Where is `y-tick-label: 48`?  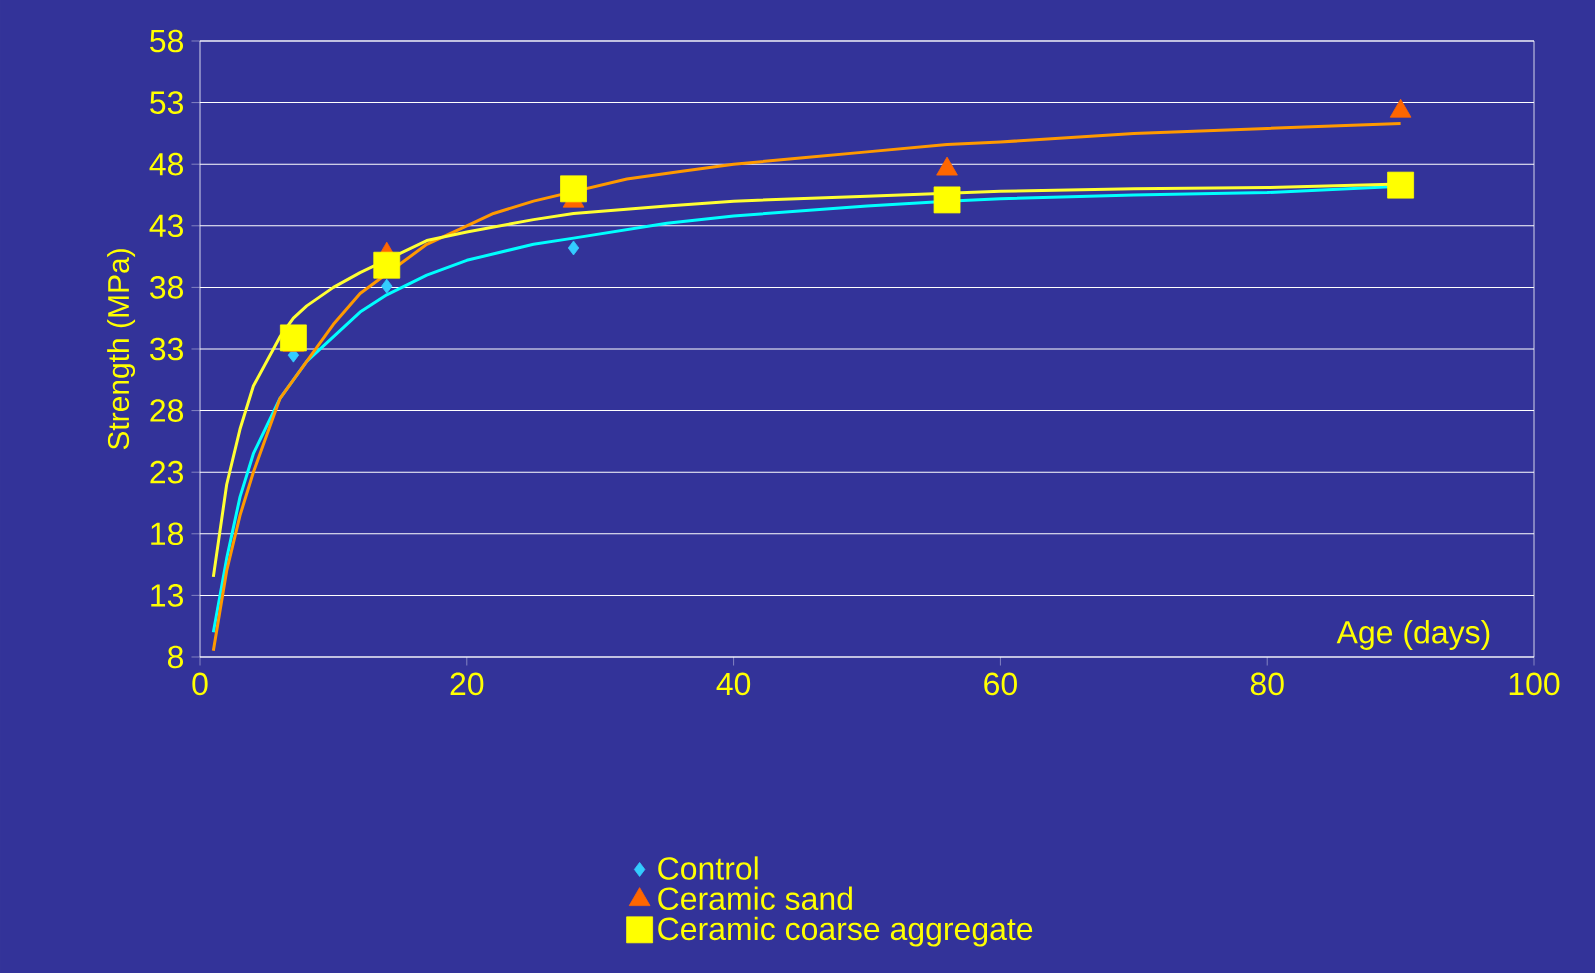 y-tick-label: 48 is located at coordinates (166, 164).